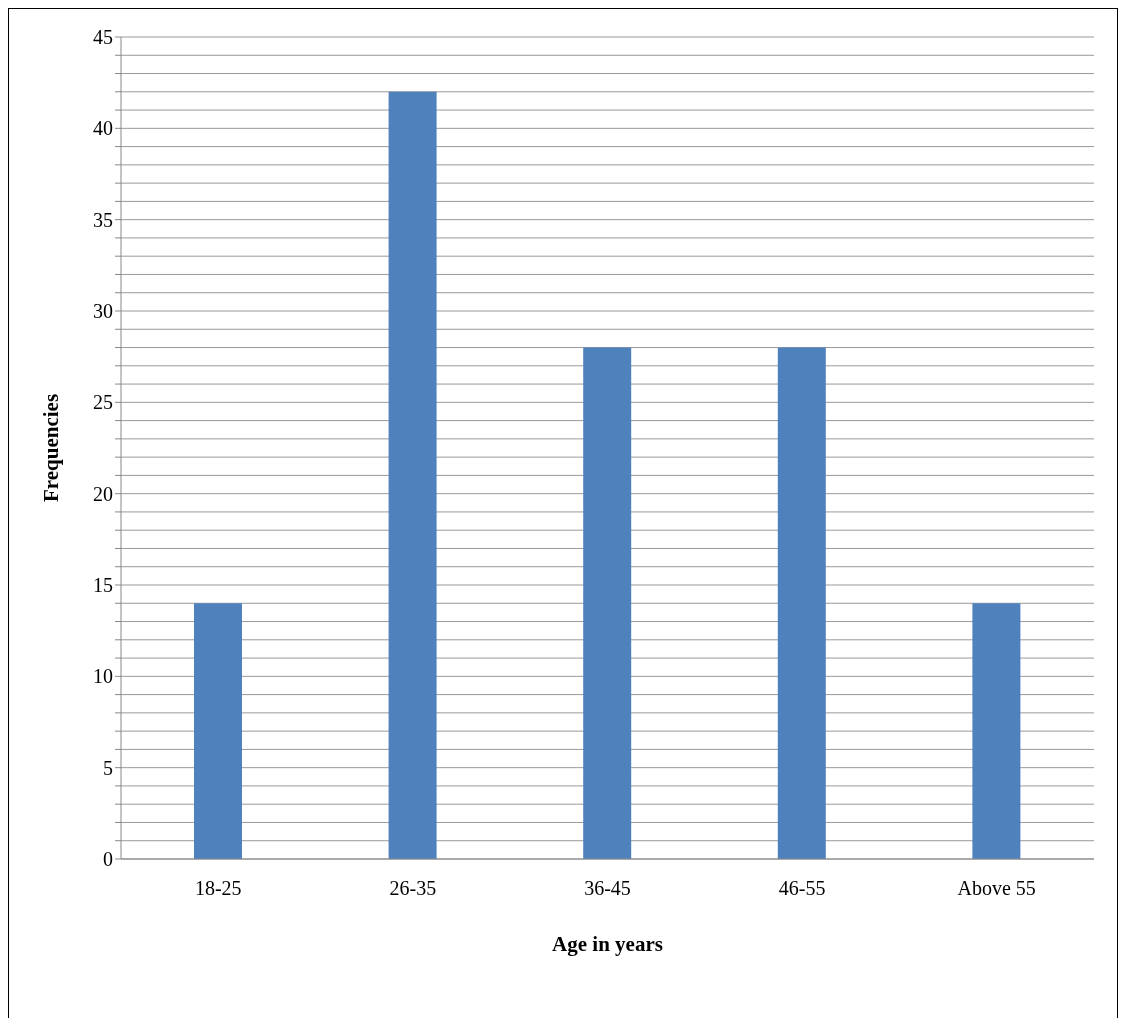 The height and width of the screenshot is (1025, 1129). Describe the element at coordinates (607, 944) in the screenshot. I see `x-axis-title: Age in years` at that location.